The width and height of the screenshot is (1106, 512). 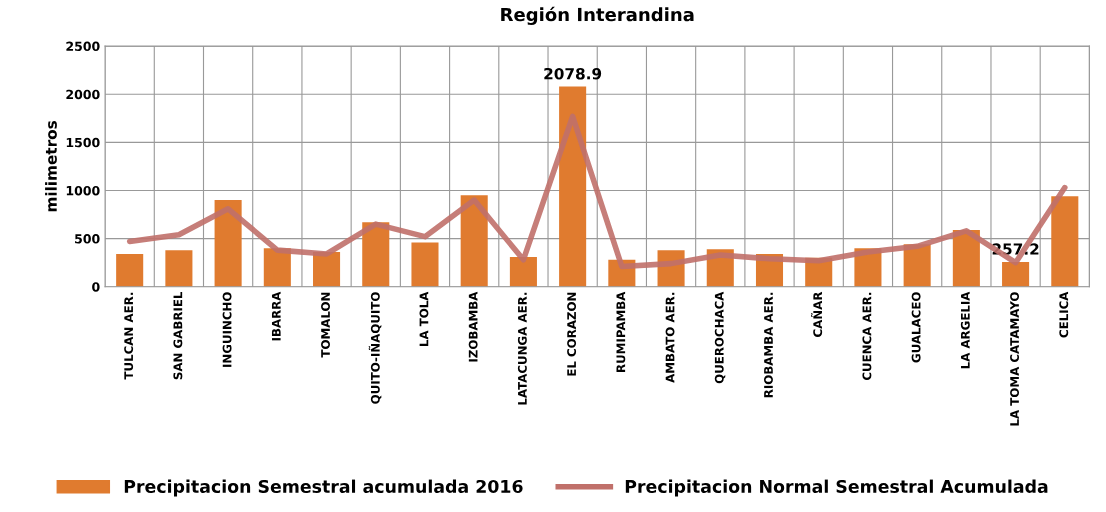 I want to click on legend-label: Precipitacion Normal Semestral Acumulada, so click(x=836, y=488).